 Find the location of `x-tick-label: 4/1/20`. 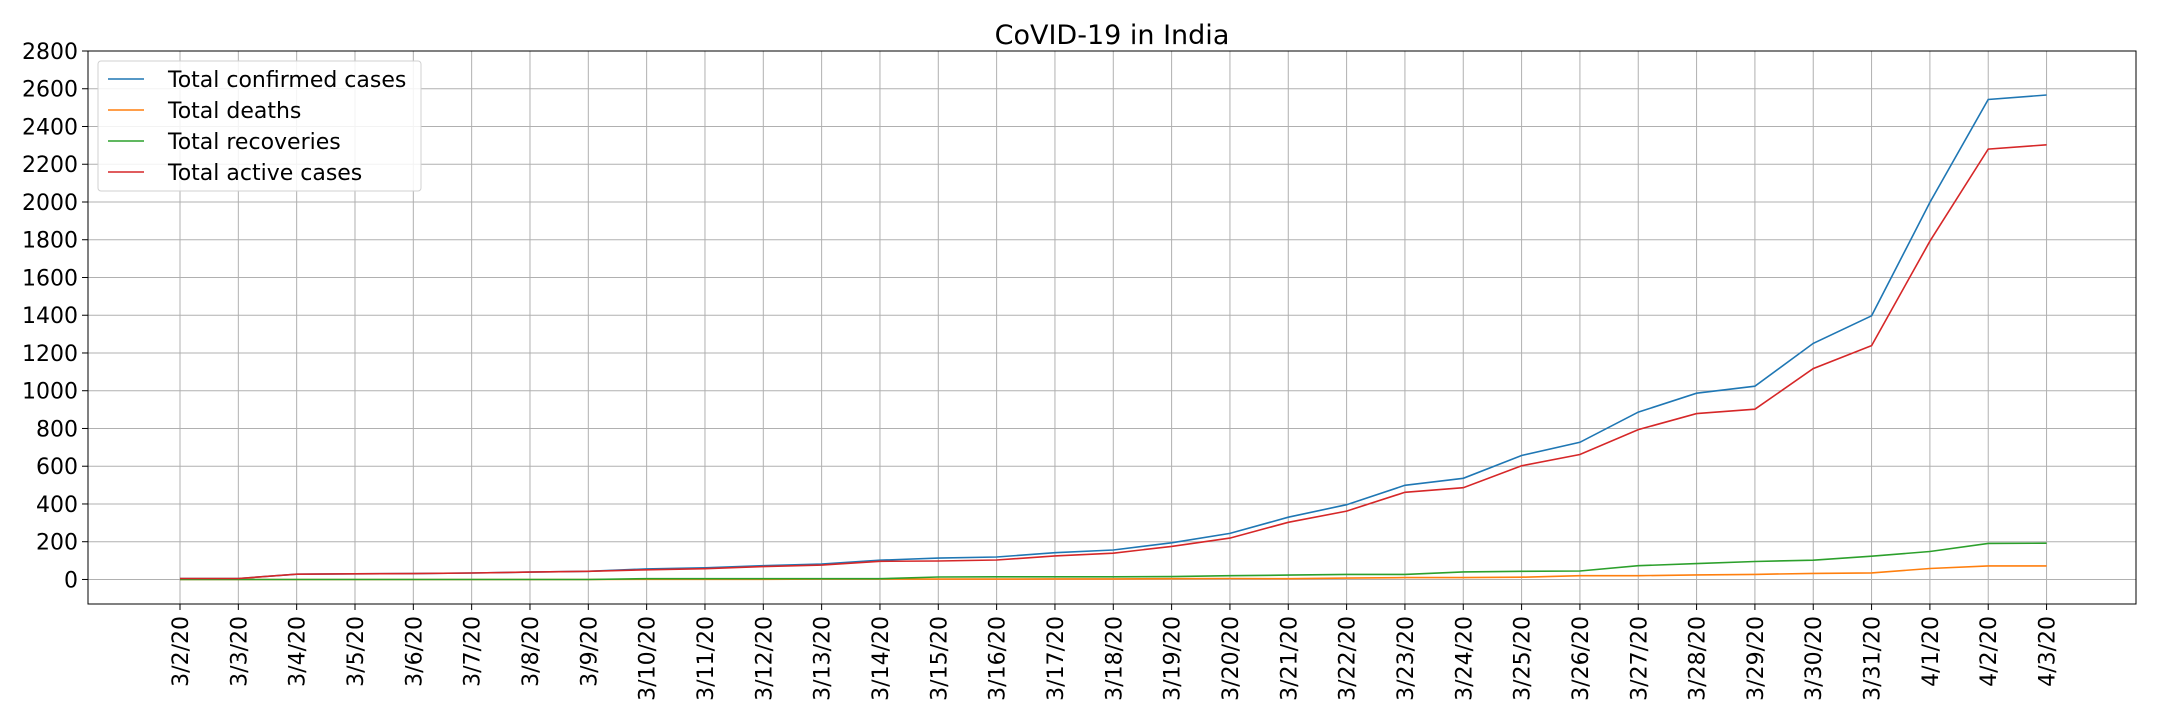

x-tick-label: 4/1/20 is located at coordinates (1931, 651).